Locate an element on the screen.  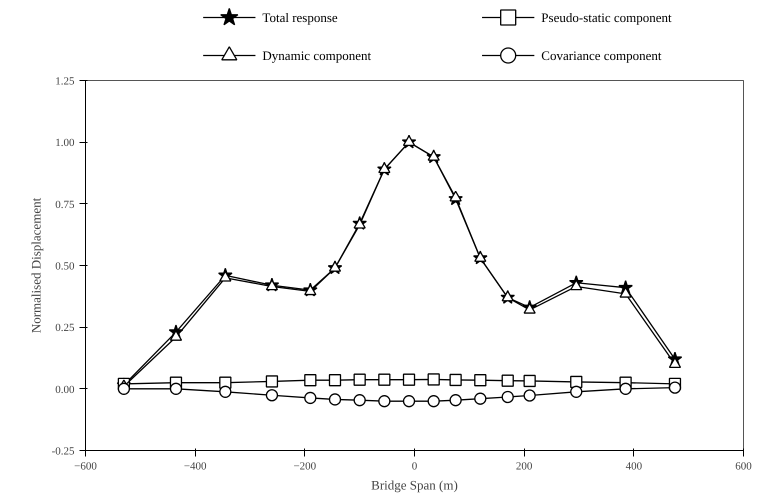
x-axis-title: Bridge Span (m) is located at coordinates (414, 485).